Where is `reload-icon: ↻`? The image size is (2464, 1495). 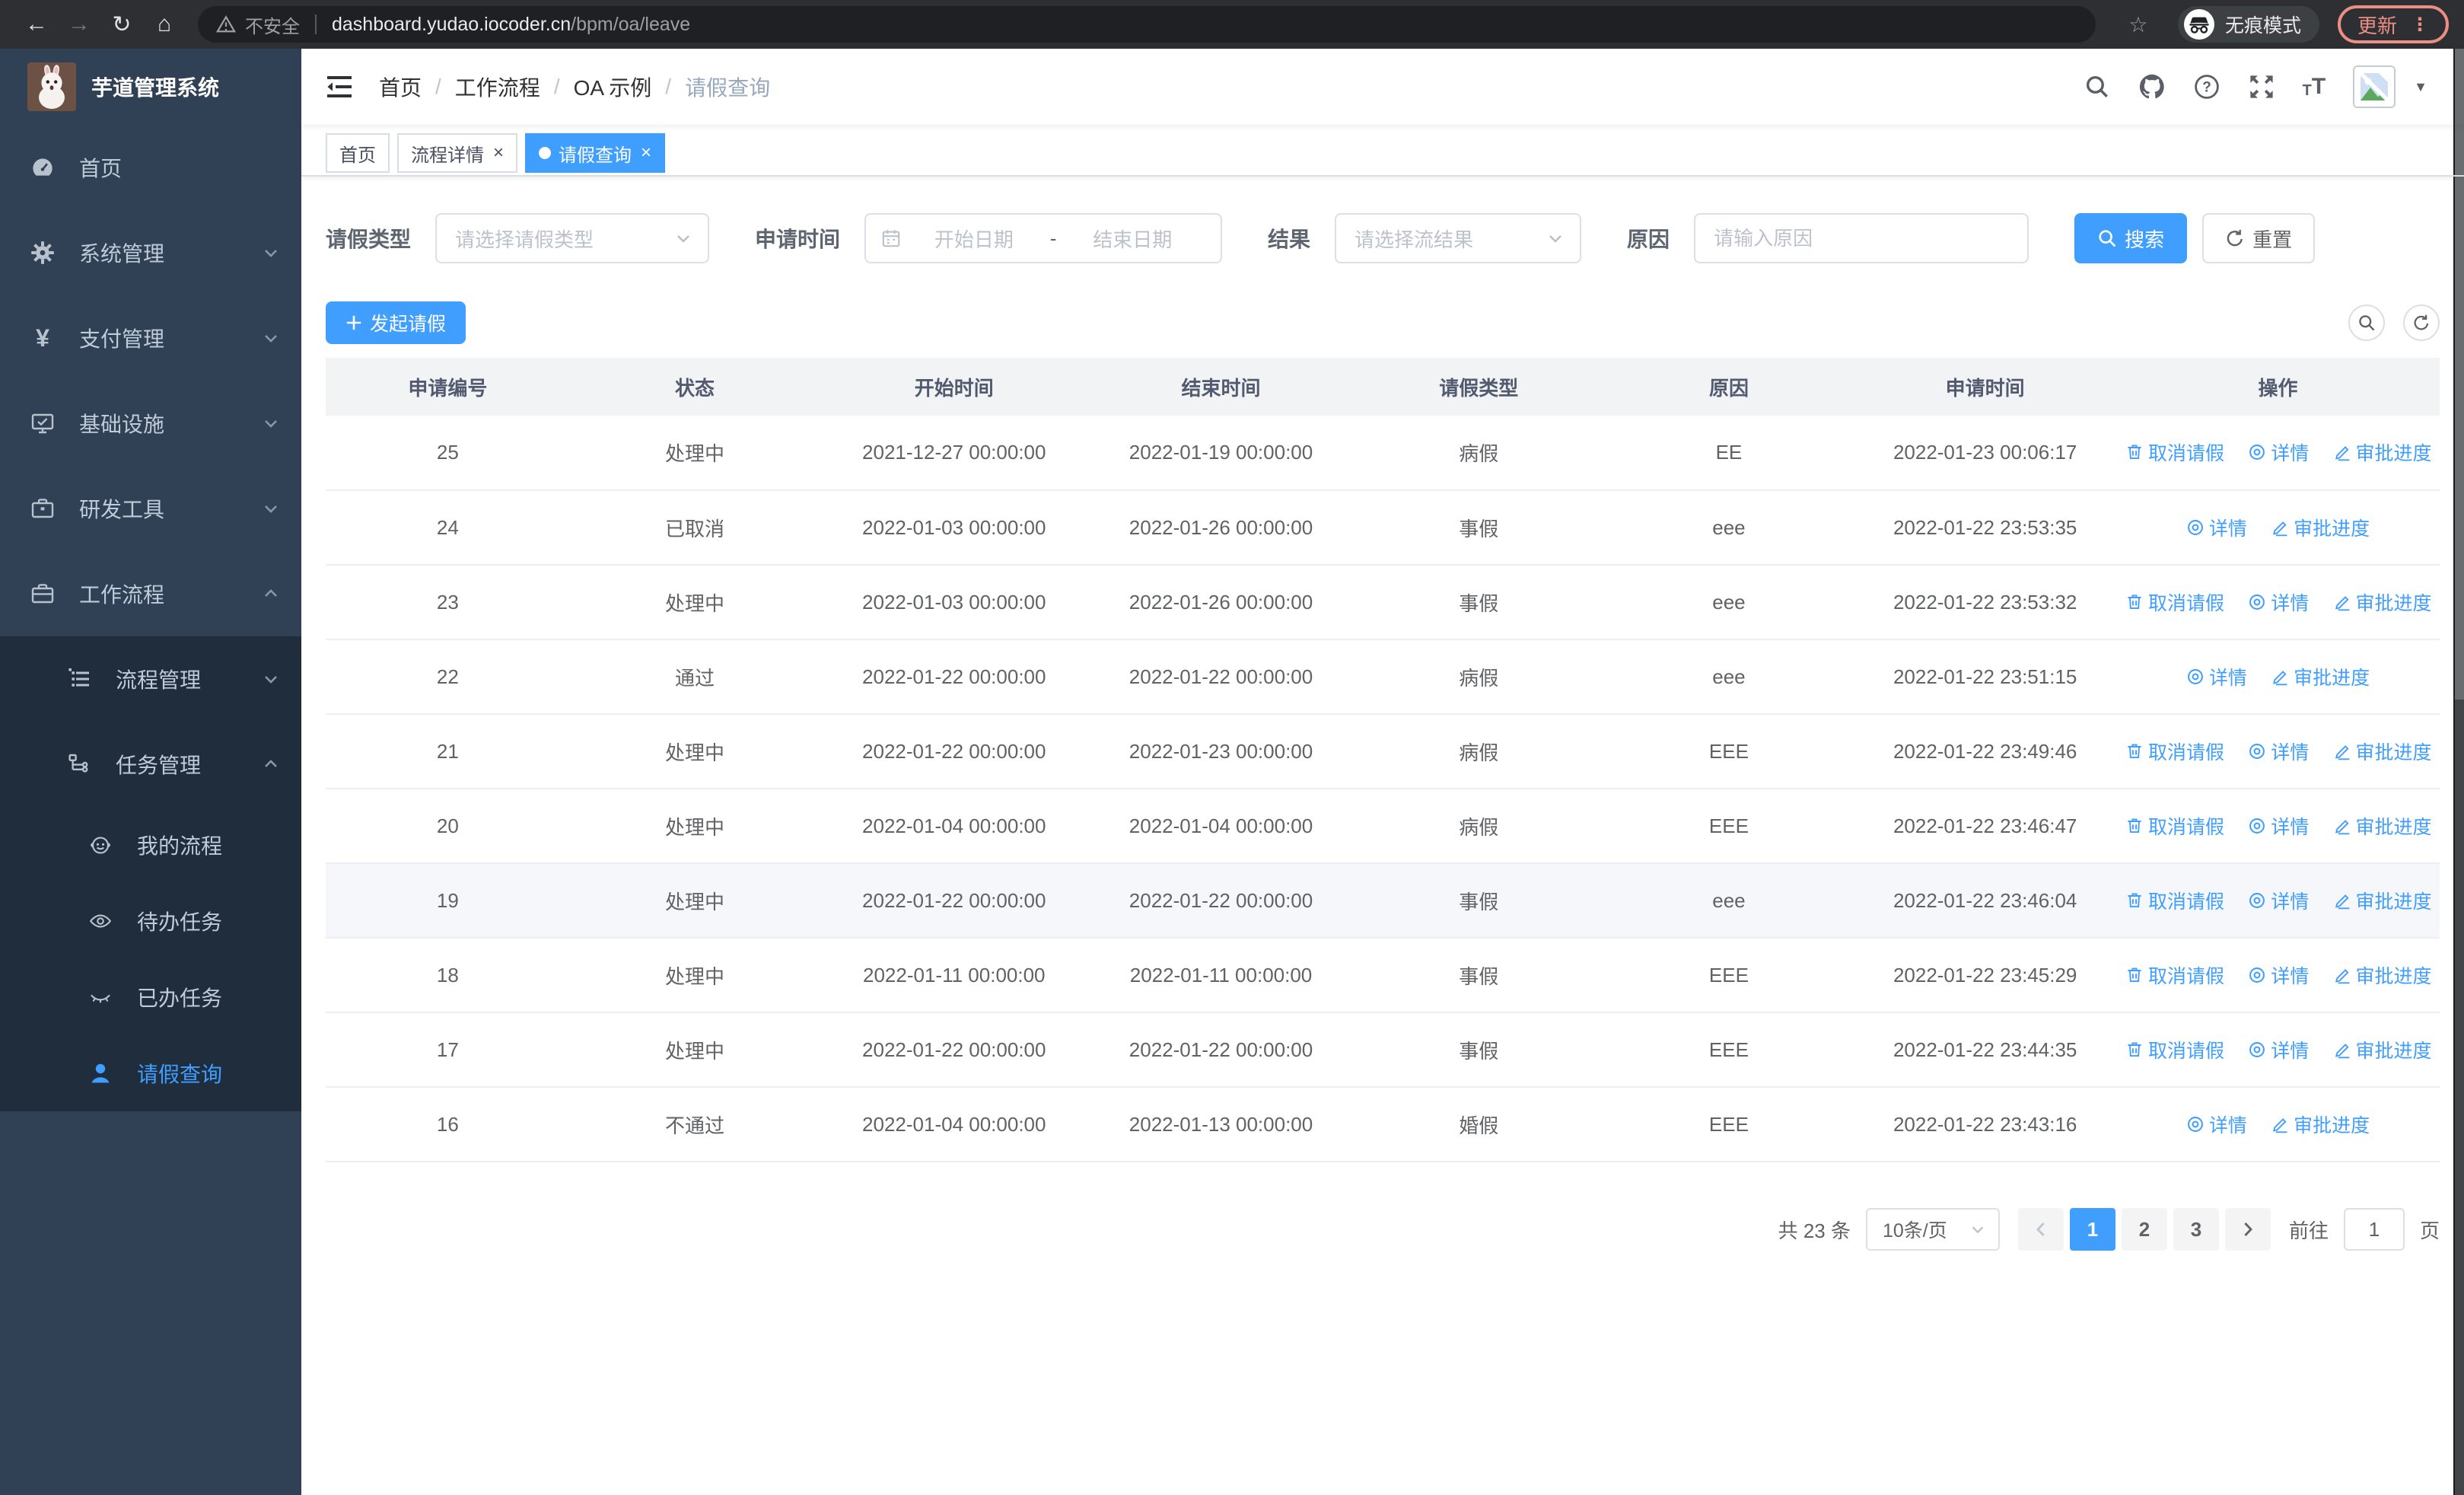 reload-icon: ↻ is located at coordinates (122, 24).